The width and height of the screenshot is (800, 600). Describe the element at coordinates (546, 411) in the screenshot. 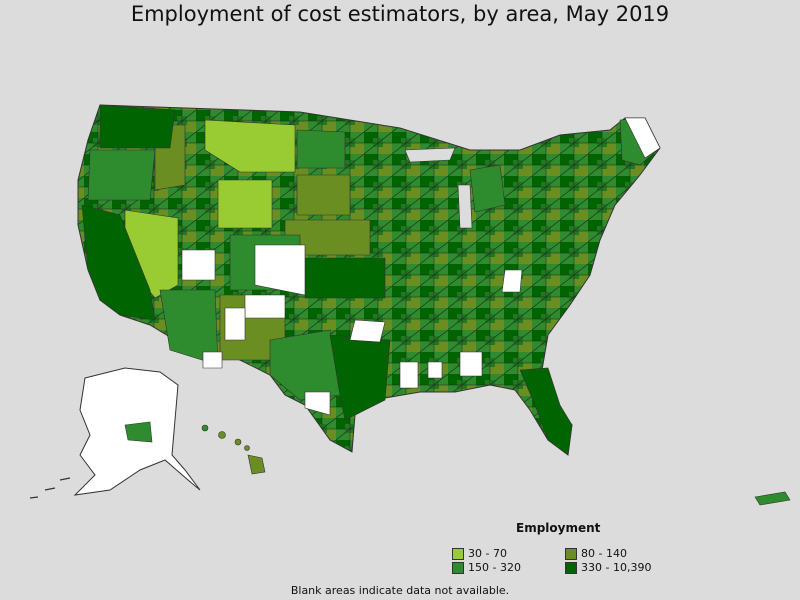

I see `region-florida` at that location.